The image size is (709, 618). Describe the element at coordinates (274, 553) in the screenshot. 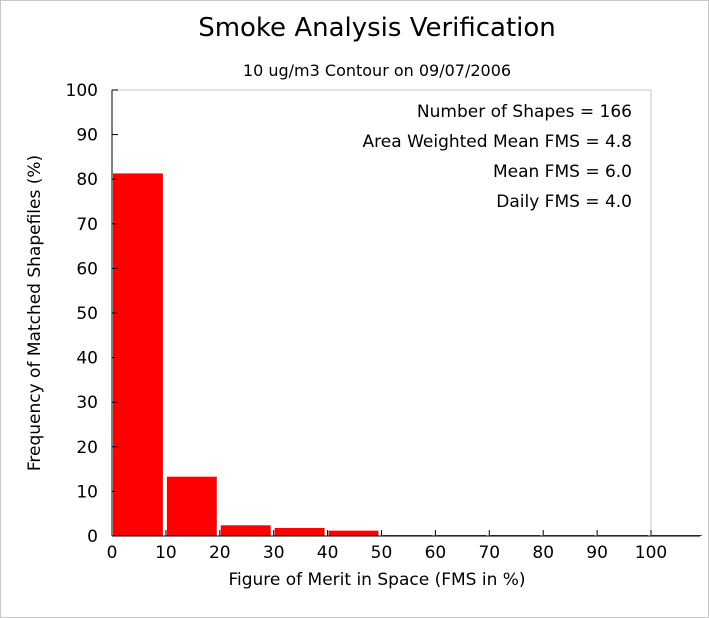

I see `x-tick-label: 30` at that location.